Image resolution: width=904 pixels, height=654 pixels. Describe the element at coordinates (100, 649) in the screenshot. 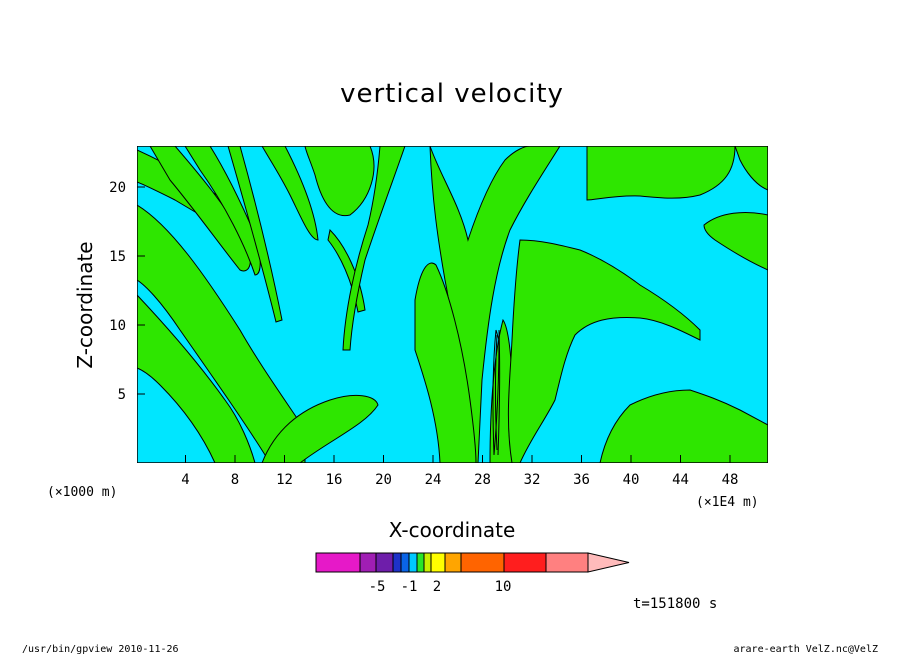

I see `footer-left: /usr/bin/gpview 2010-11-26` at that location.